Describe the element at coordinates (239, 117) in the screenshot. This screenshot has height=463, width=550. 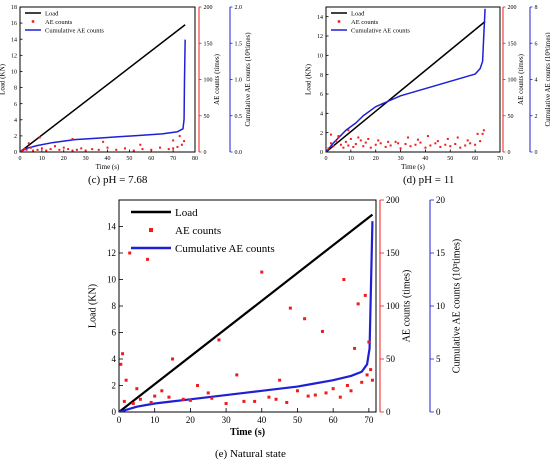
I see `y-right-tick-label: 0.5` at that location.